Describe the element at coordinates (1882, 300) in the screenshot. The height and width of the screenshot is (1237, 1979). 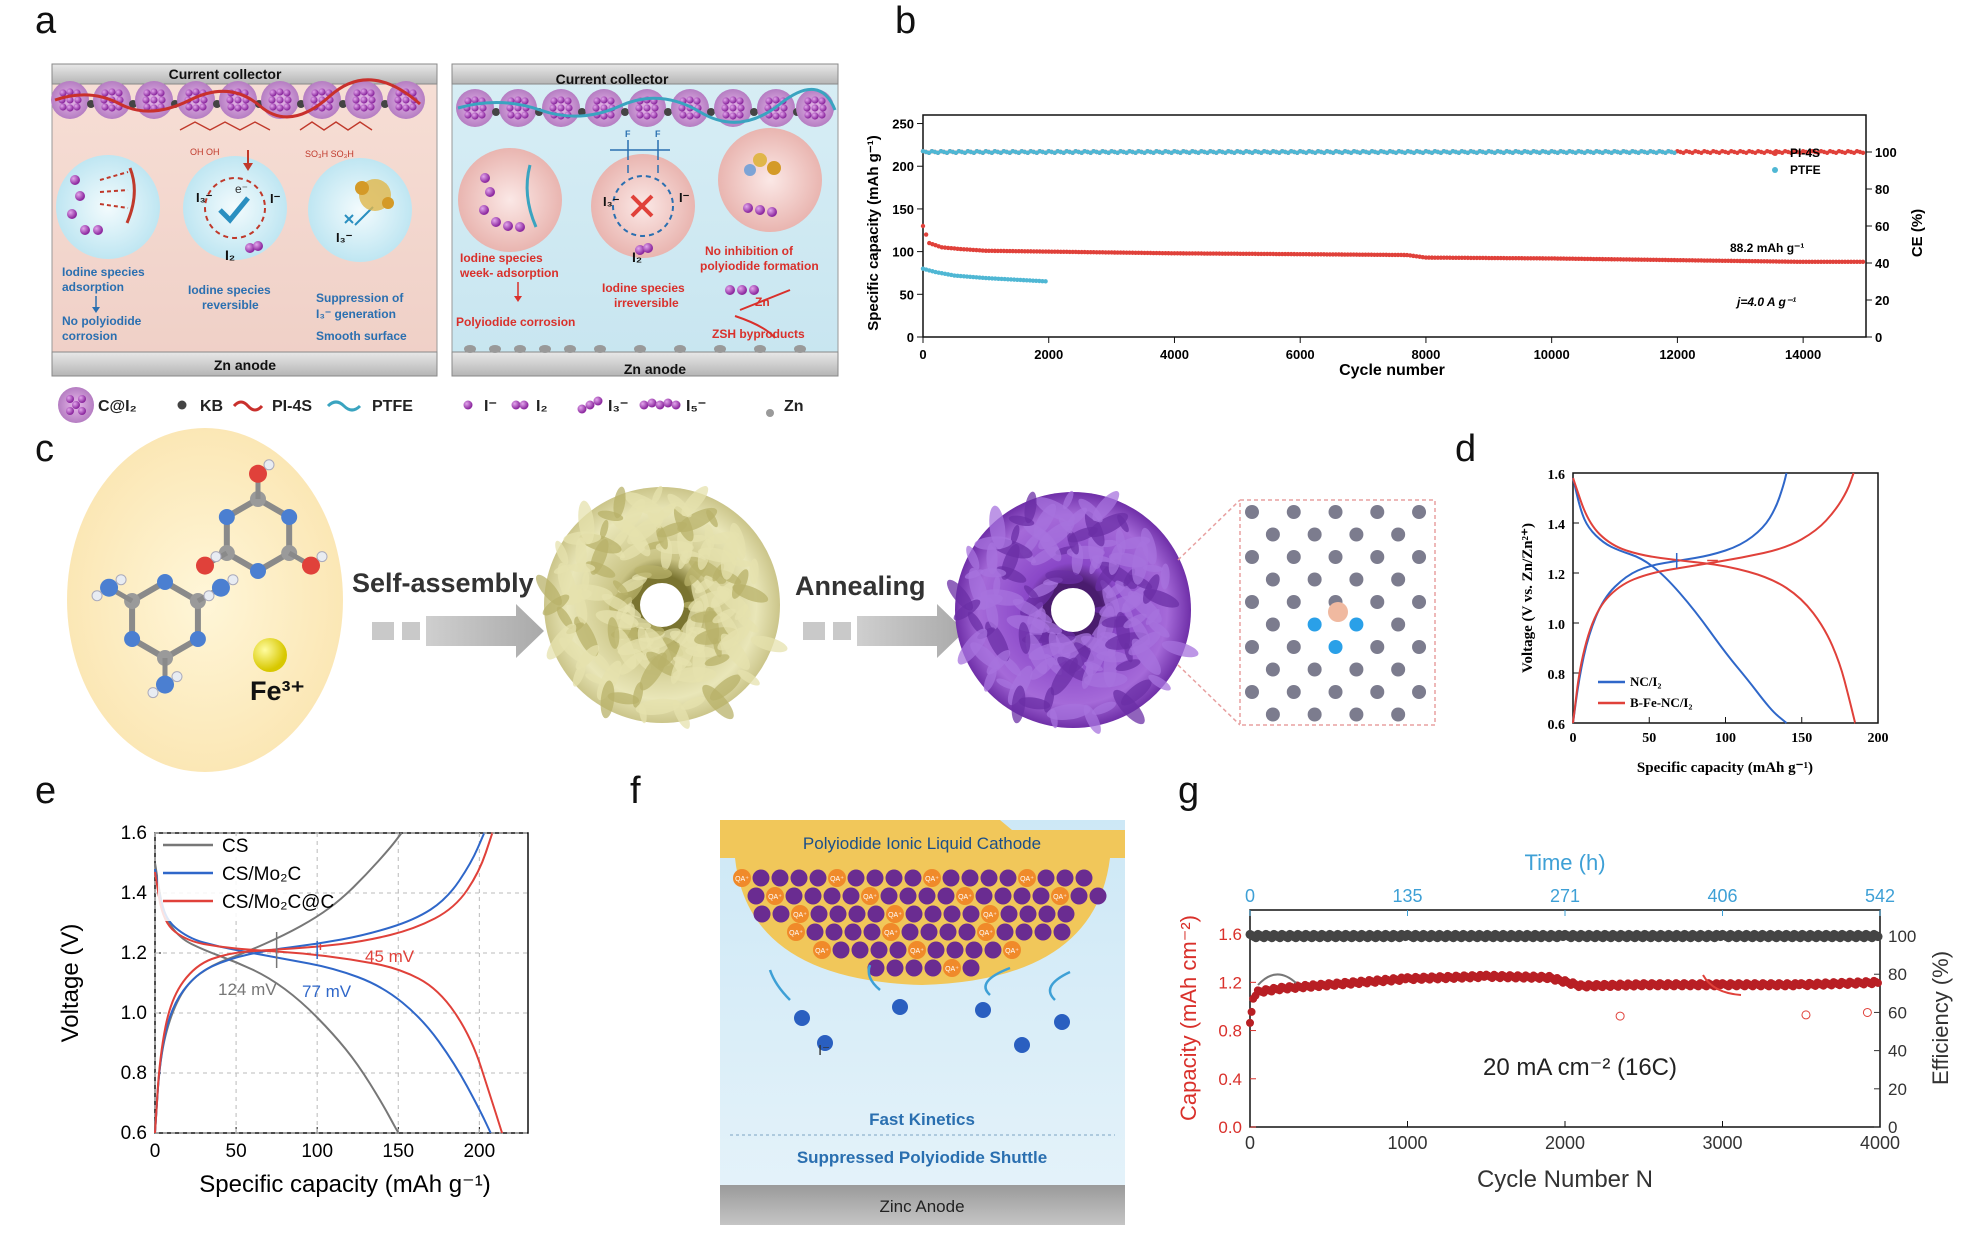
I see `tick-label: 20` at that location.